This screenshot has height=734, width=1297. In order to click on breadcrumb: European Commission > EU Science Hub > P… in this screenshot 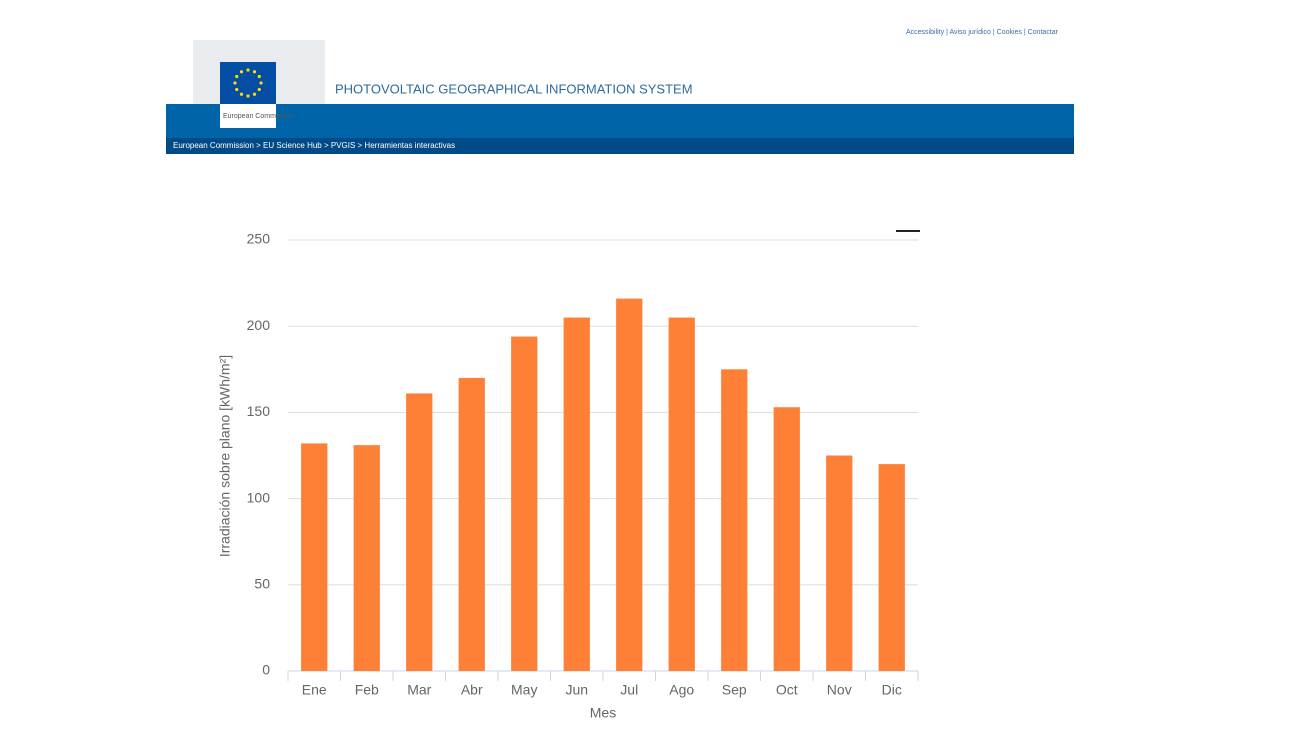, I will do `click(314, 145)`.